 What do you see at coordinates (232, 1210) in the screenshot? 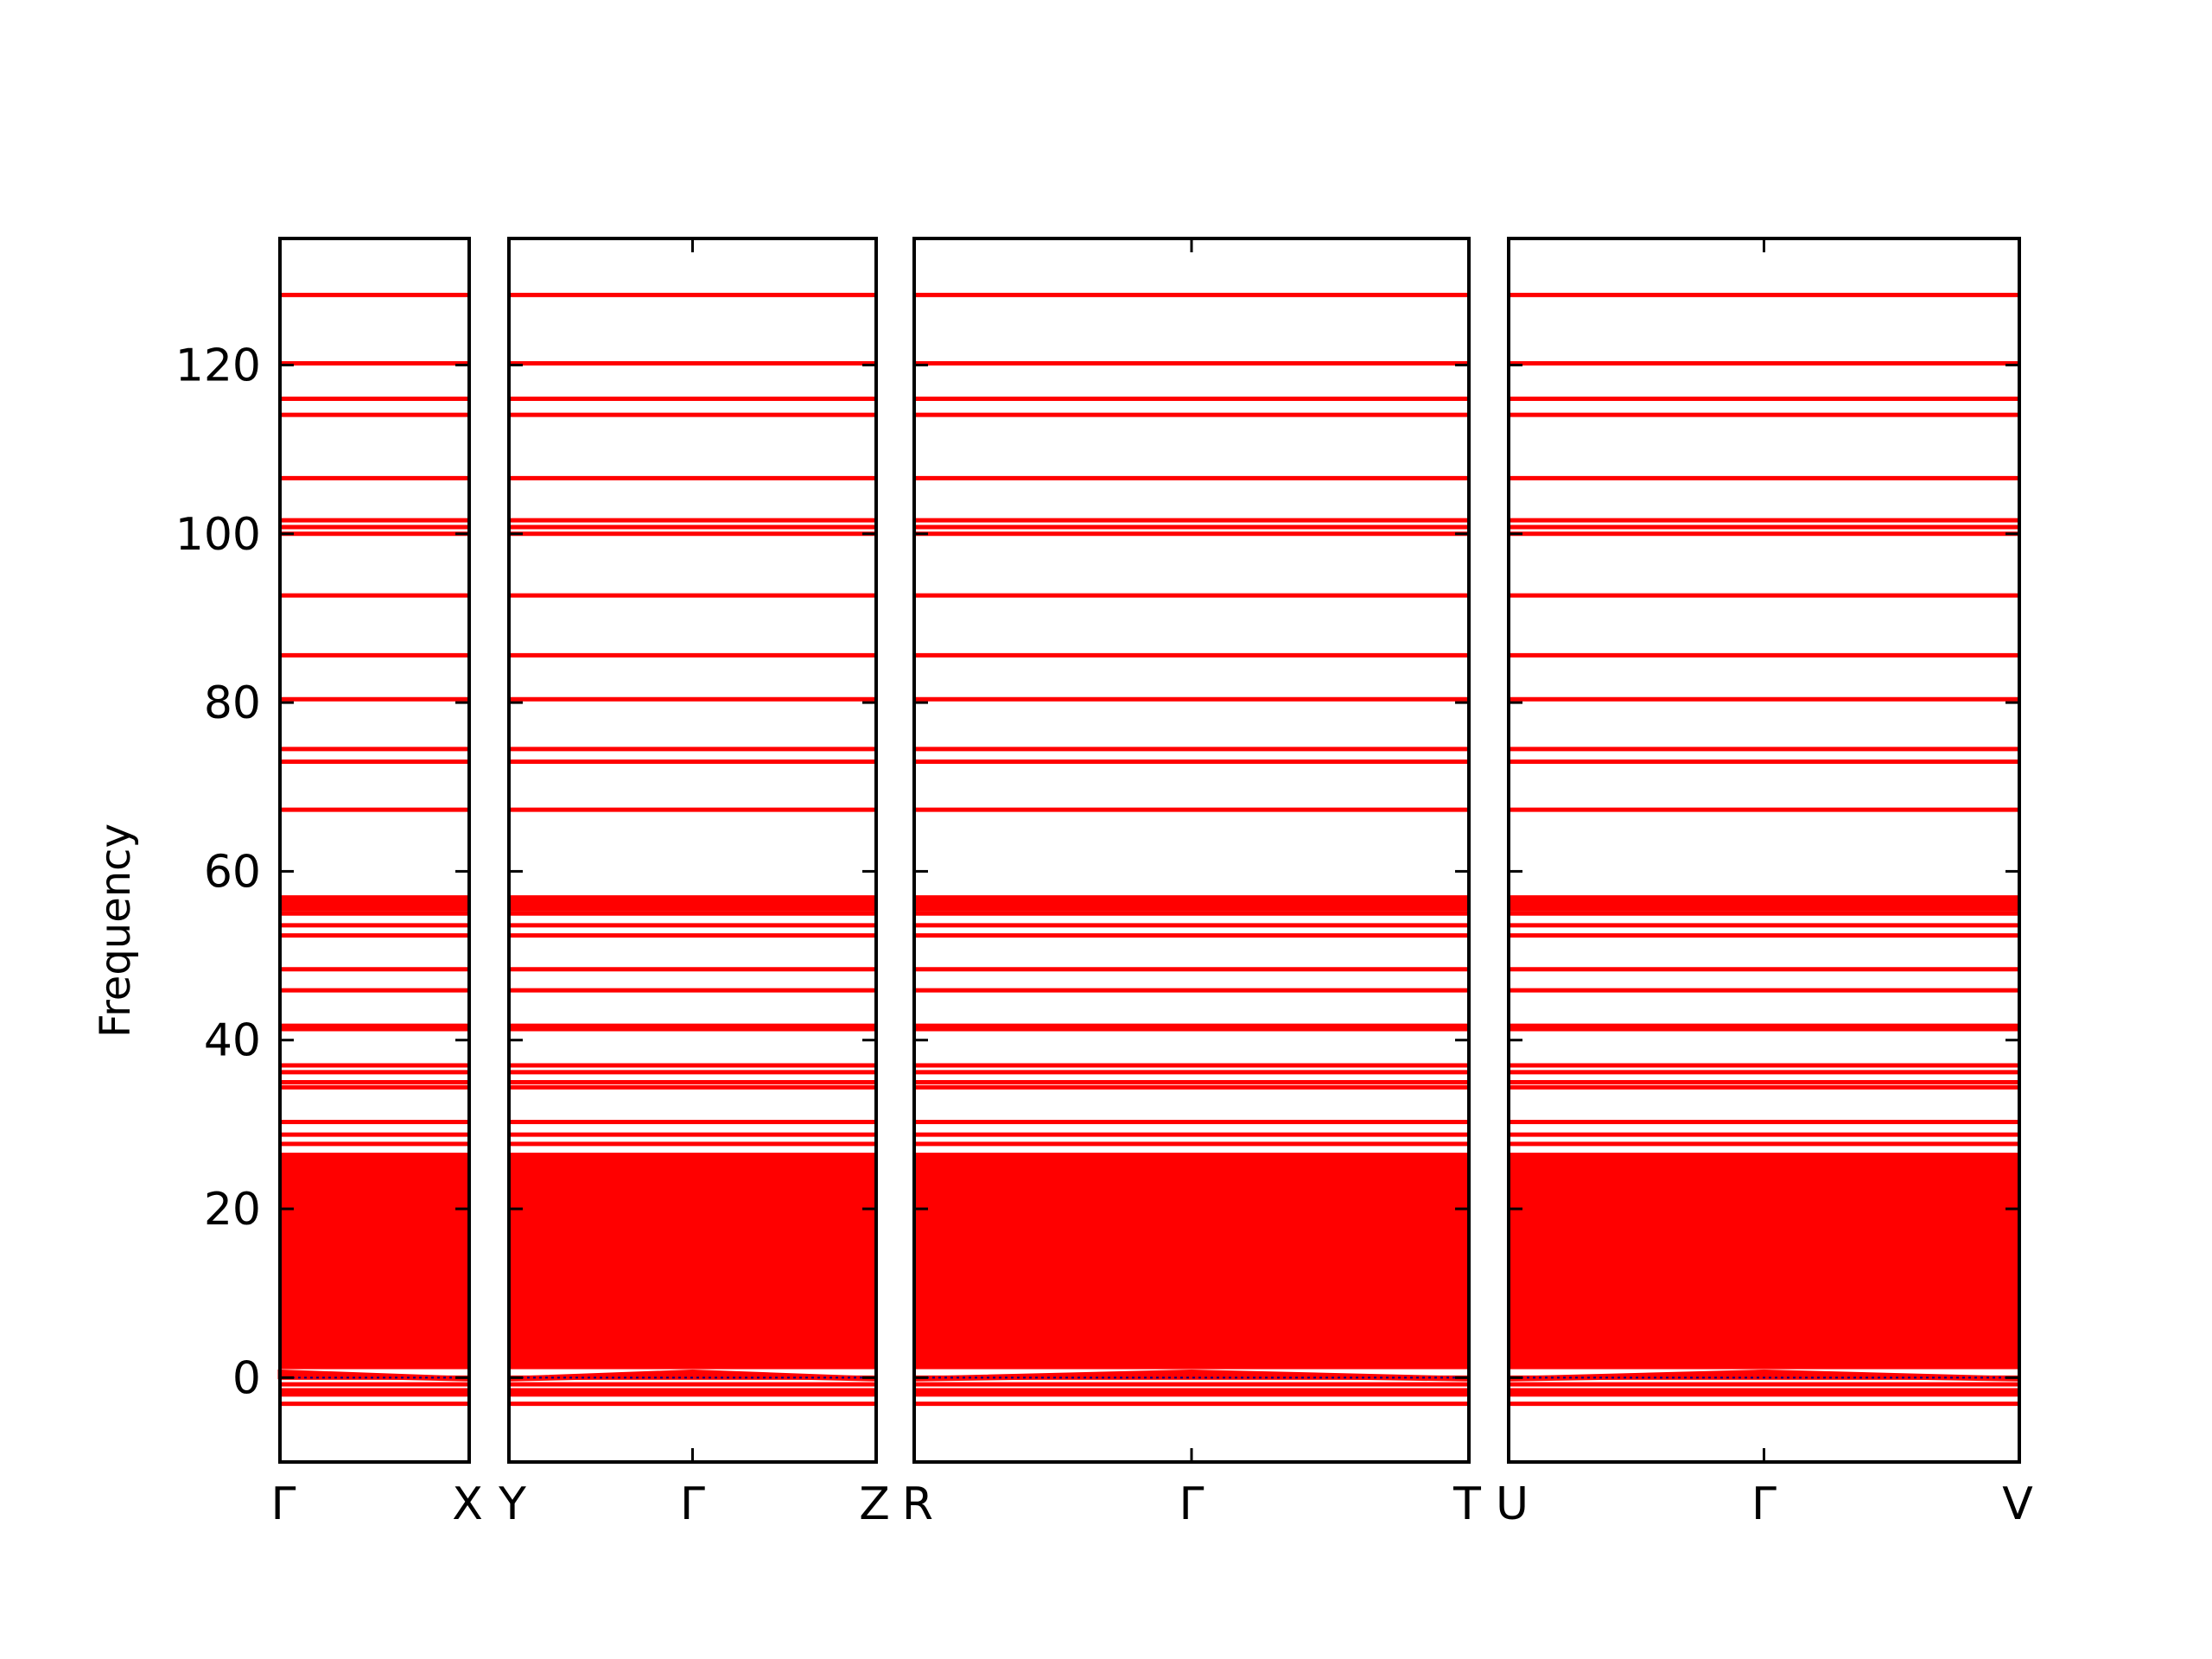
I see `y-tick-label: 20` at bounding box center [232, 1210].